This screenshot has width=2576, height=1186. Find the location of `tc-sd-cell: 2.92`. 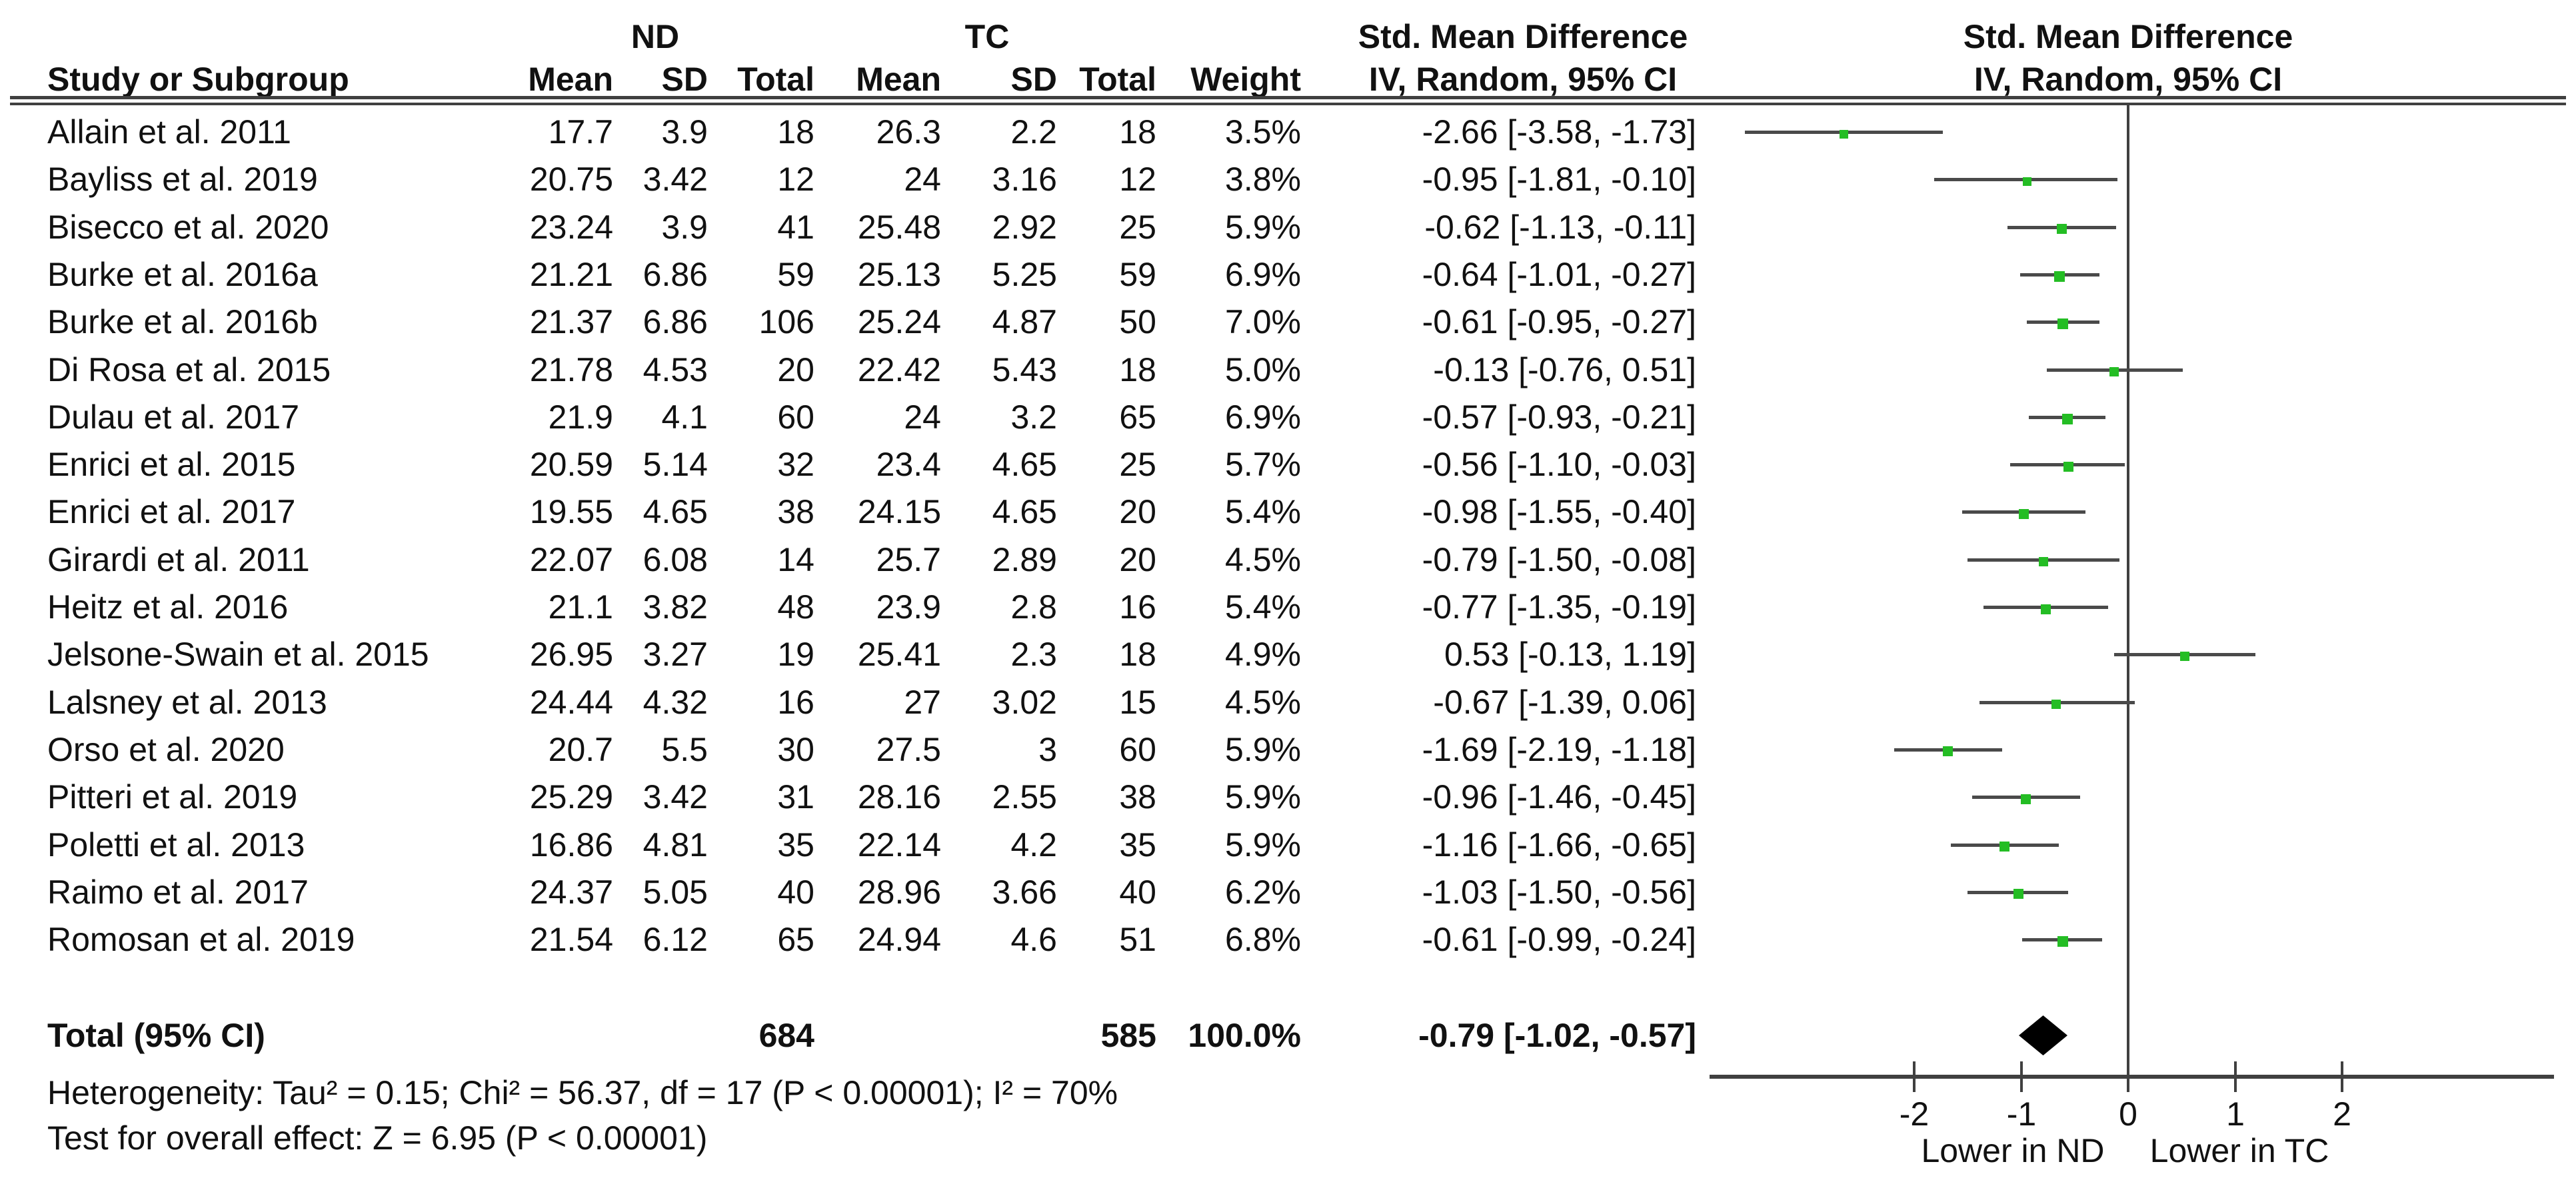

tc-sd-cell: 2.92 is located at coordinates (1024, 228).